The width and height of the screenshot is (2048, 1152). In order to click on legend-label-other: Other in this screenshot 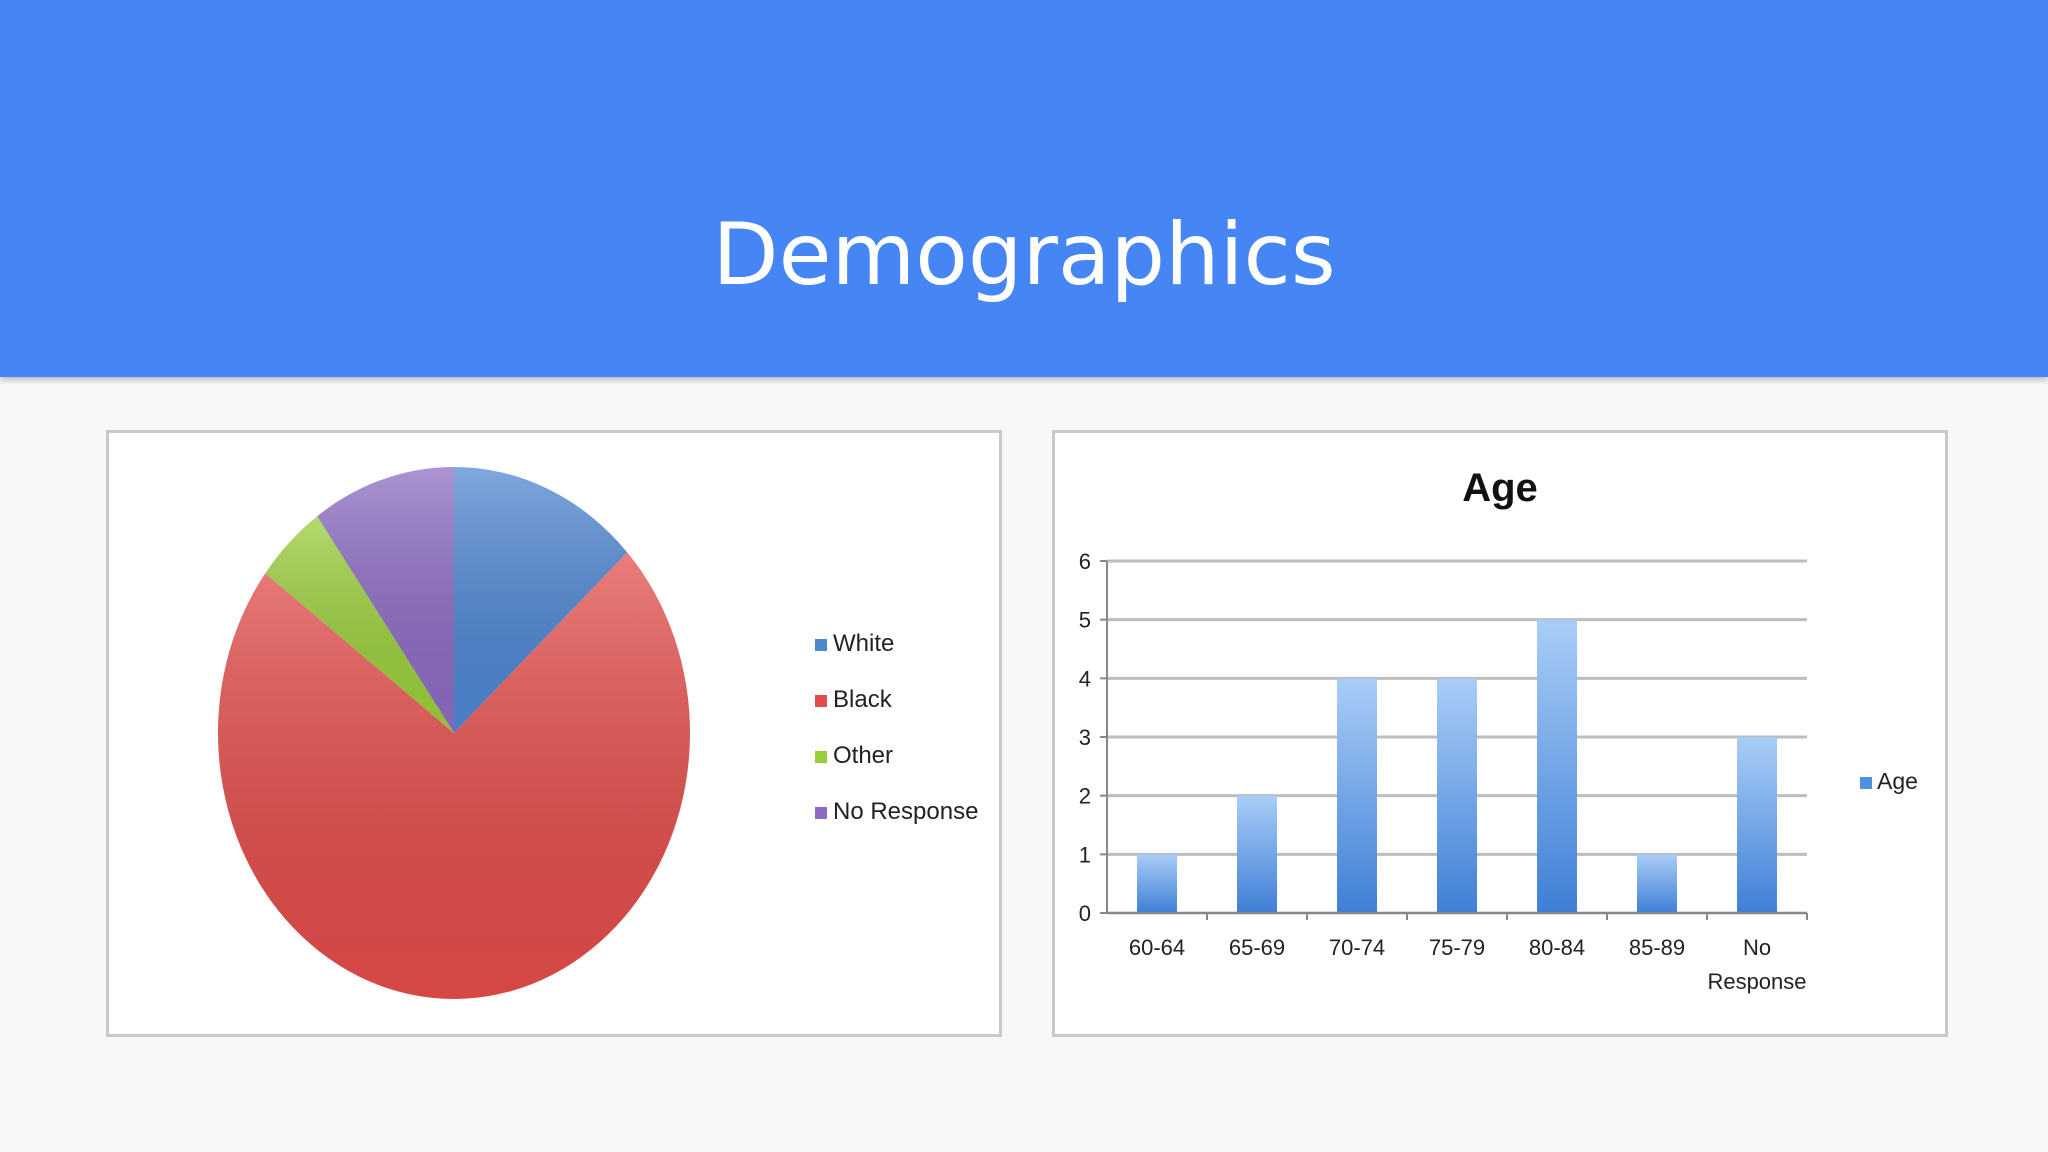, I will do `click(863, 755)`.